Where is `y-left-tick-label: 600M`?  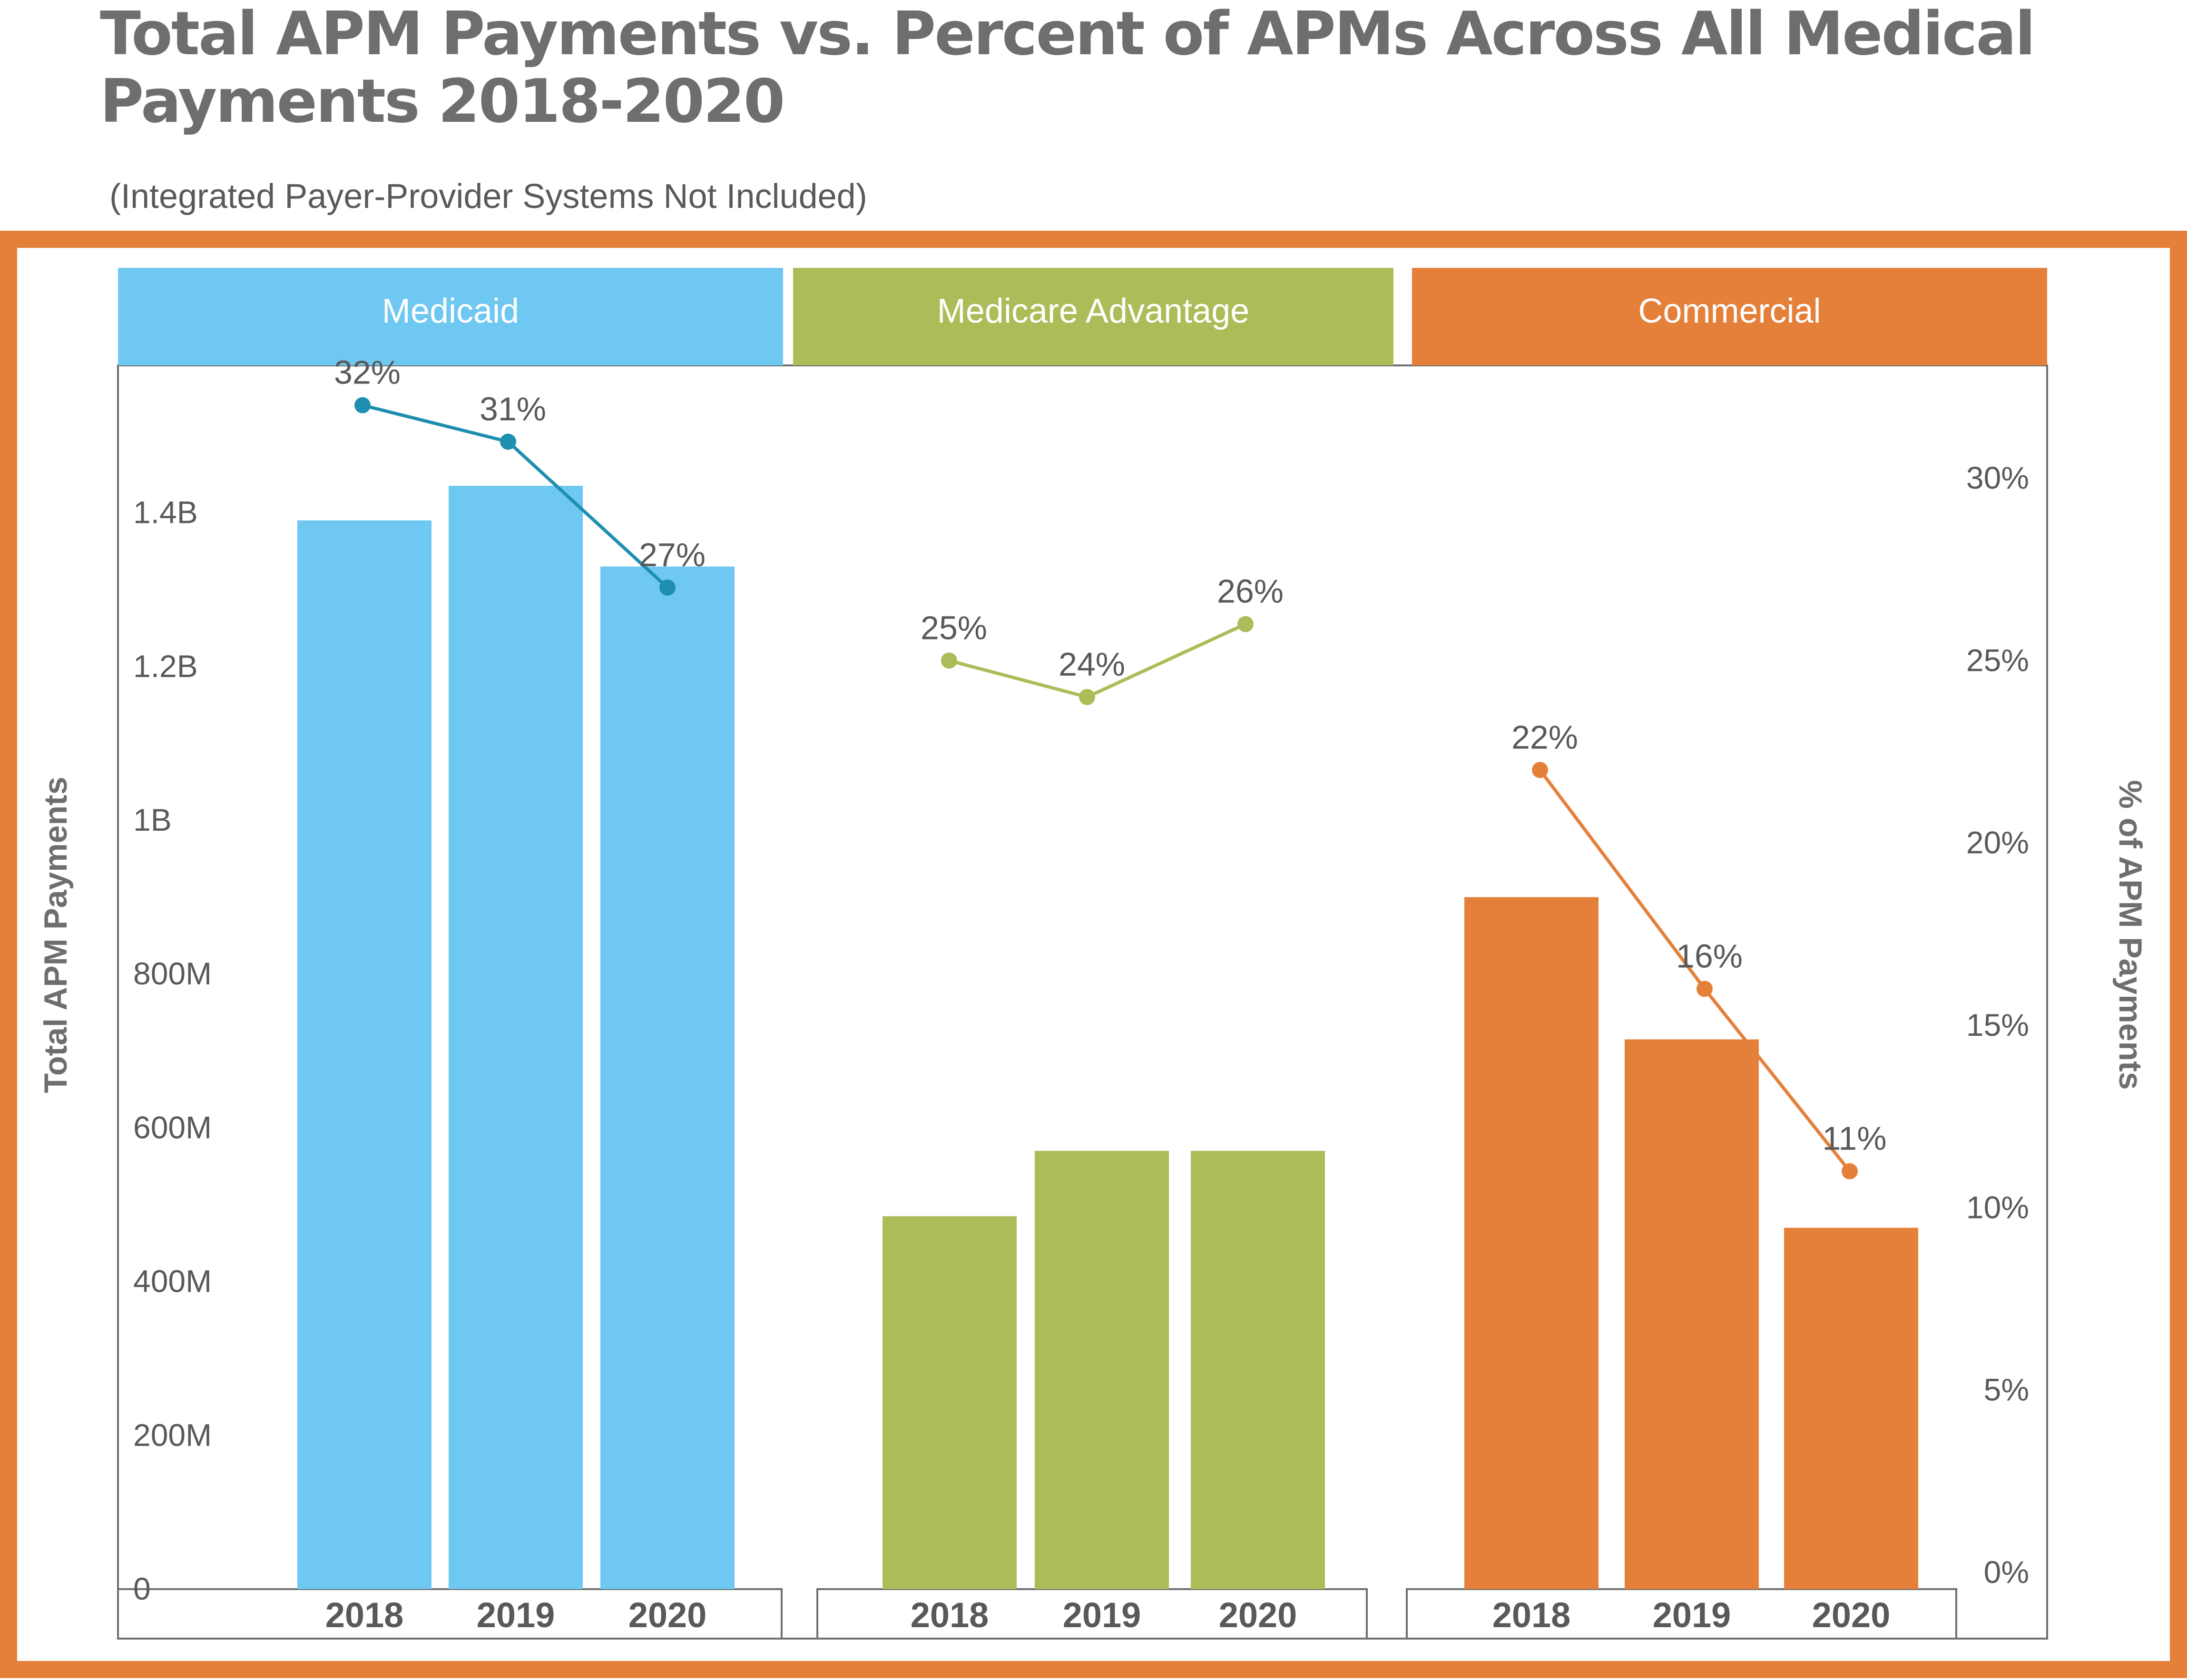 y-left-tick-label: 600M is located at coordinates (172, 1127).